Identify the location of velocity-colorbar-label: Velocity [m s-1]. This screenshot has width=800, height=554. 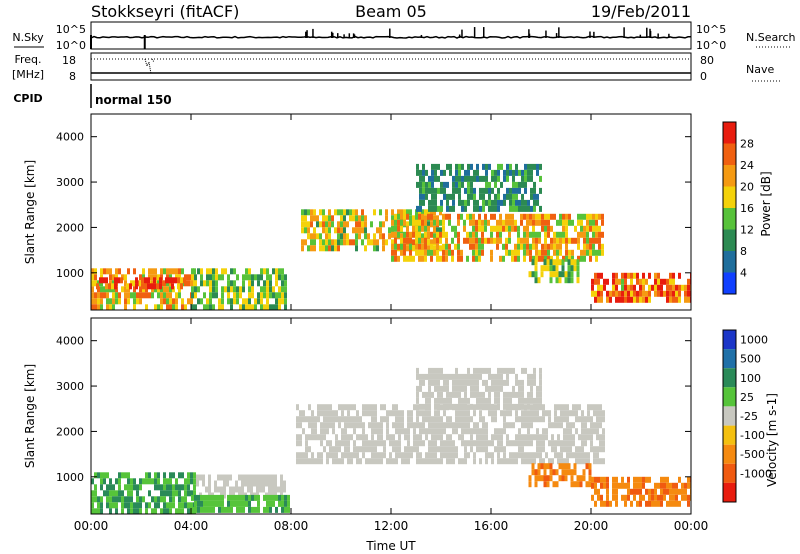
(772, 440).